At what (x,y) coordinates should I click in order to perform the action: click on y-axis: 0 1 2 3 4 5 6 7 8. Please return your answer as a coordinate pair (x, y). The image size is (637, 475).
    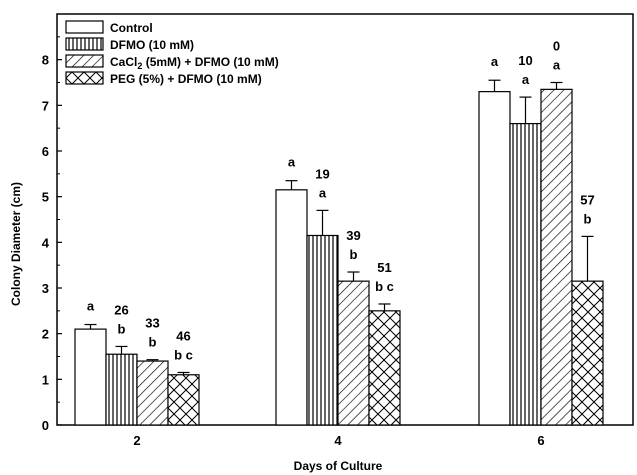
    Looking at the image, I should click on (52, 234).